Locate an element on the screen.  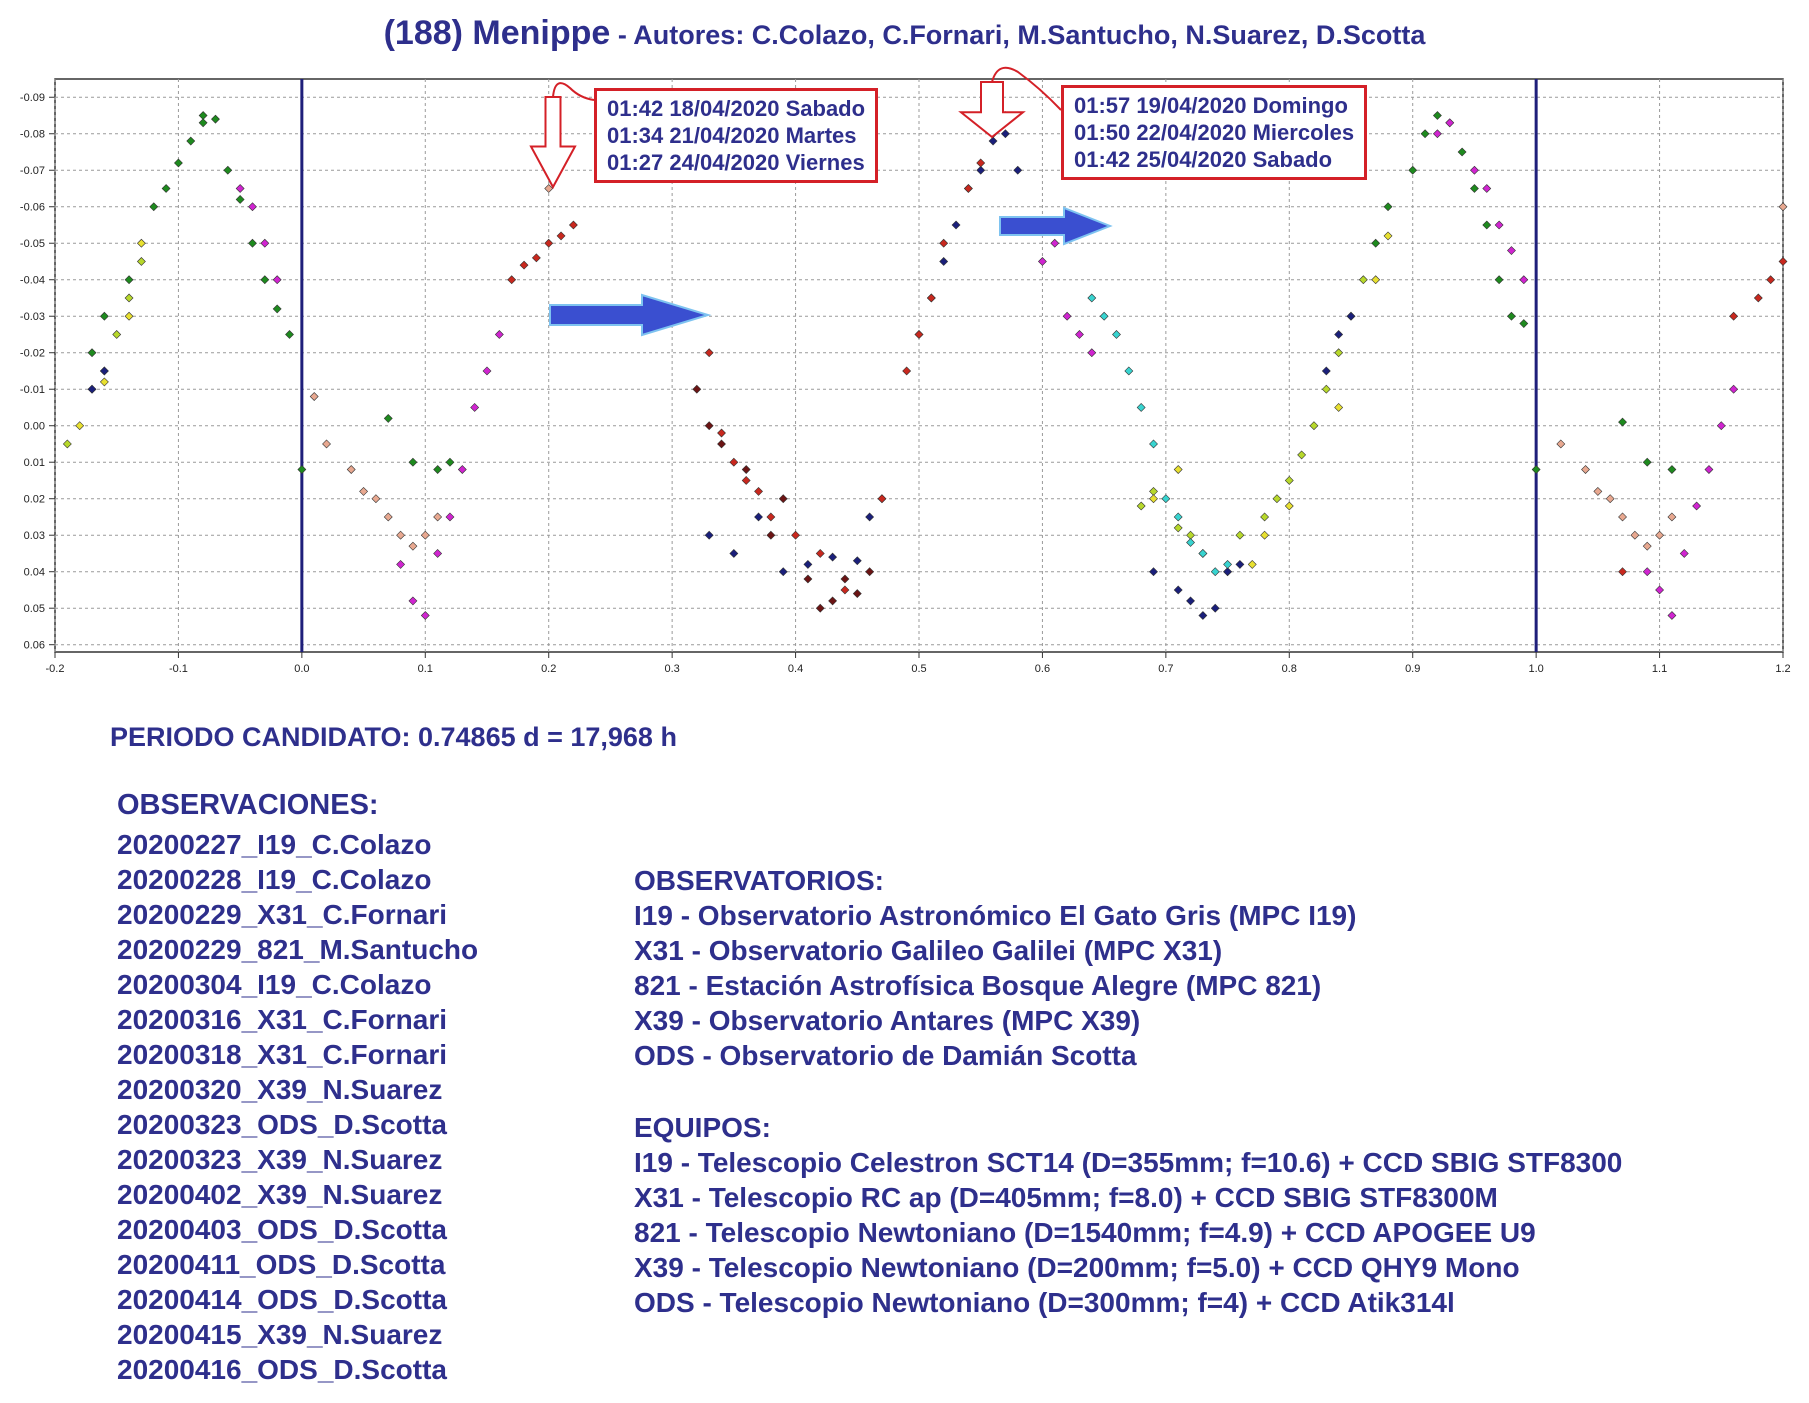
y-tick-label: 0.05 is located at coordinates (34, 609).